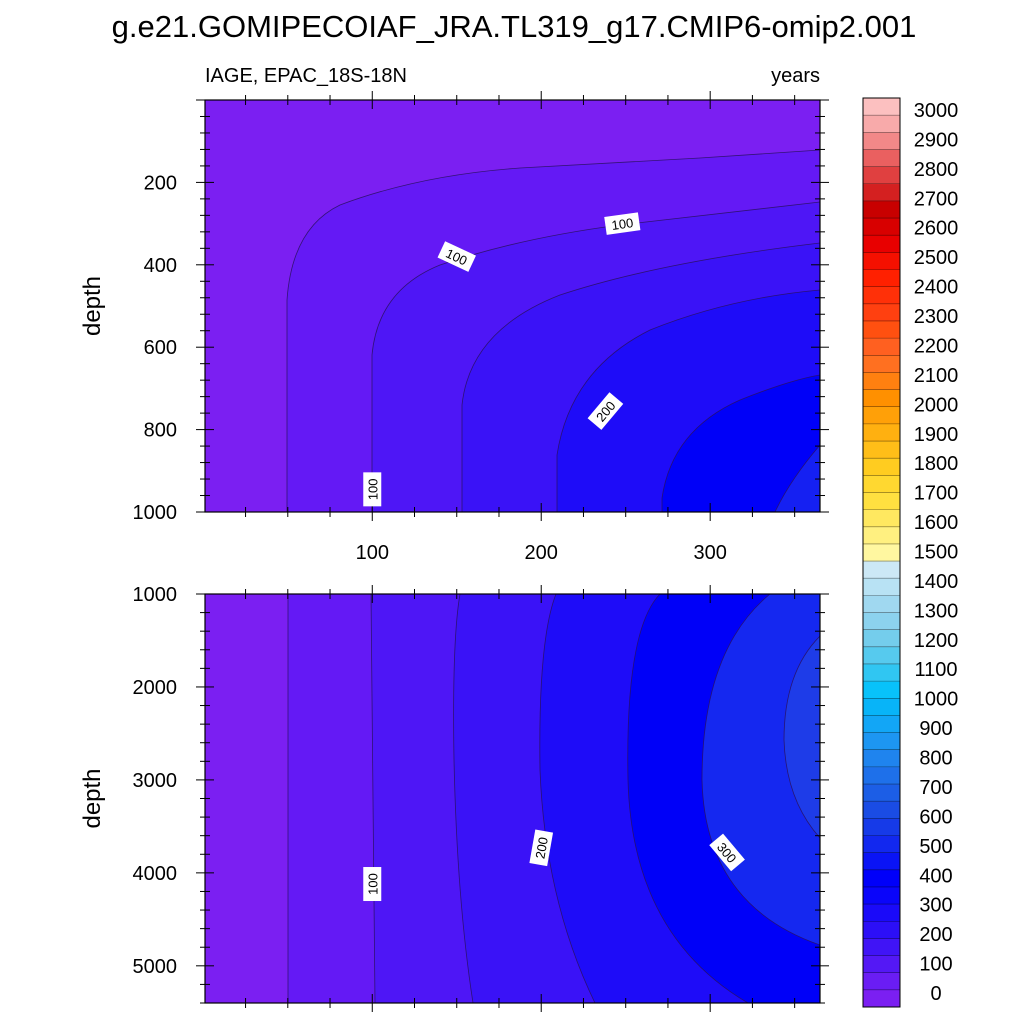  Describe the element at coordinates (936, 317) in the screenshot. I see `colorbar-label: 2300` at that location.